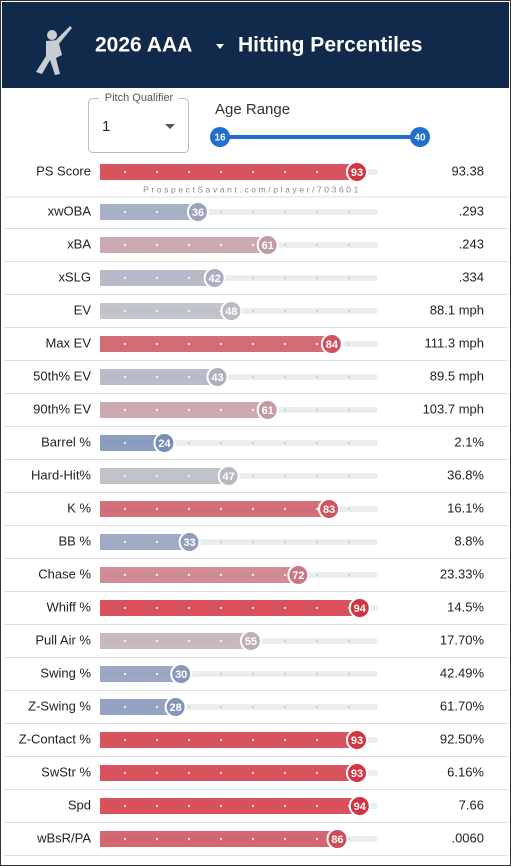 This screenshot has height=866, width=511. I want to click on stat-value: 88.1 mph, so click(457, 309).